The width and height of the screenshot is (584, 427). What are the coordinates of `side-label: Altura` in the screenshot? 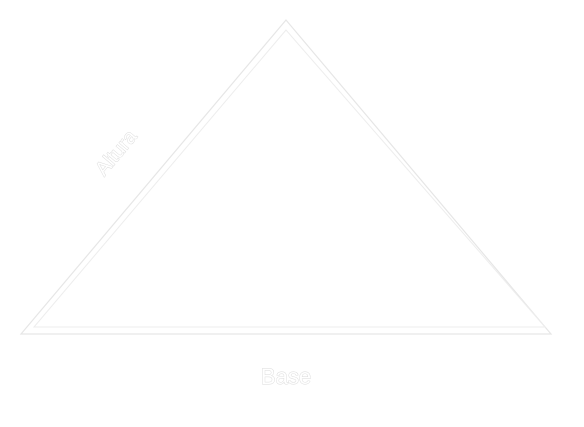 It's located at (116, 152).